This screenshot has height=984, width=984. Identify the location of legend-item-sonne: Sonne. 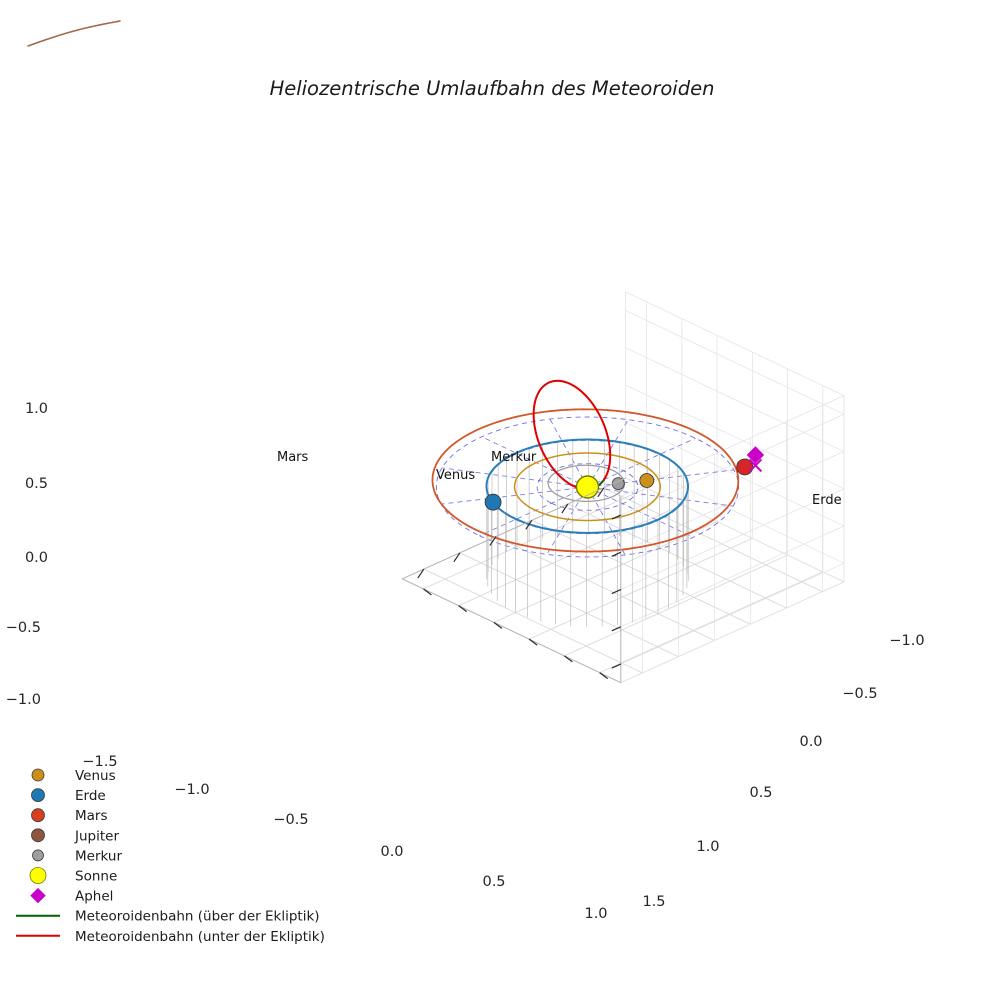
(73, 876).